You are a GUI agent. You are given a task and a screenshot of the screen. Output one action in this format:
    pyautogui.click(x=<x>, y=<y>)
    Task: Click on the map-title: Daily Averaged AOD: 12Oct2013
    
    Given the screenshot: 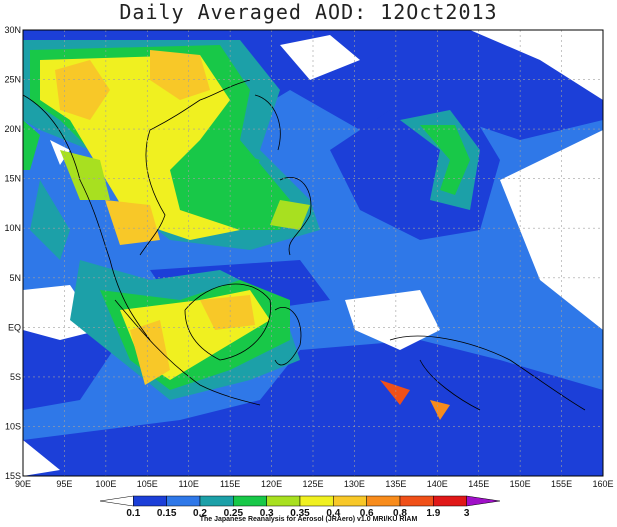 What is the action you would take?
    pyautogui.click(x=308, y=12)
    